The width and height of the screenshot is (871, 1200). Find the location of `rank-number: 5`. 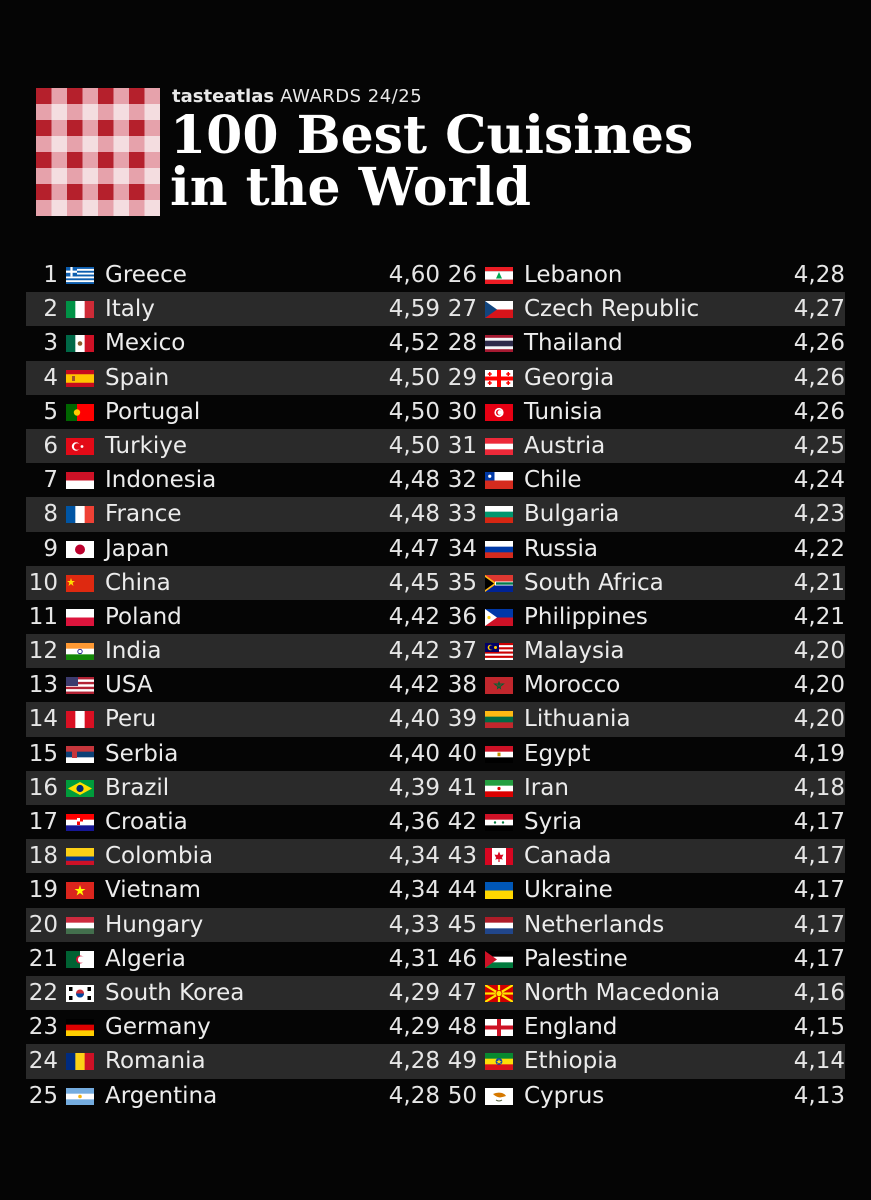

rank-number: 5 is located at coordinates (50, 411).